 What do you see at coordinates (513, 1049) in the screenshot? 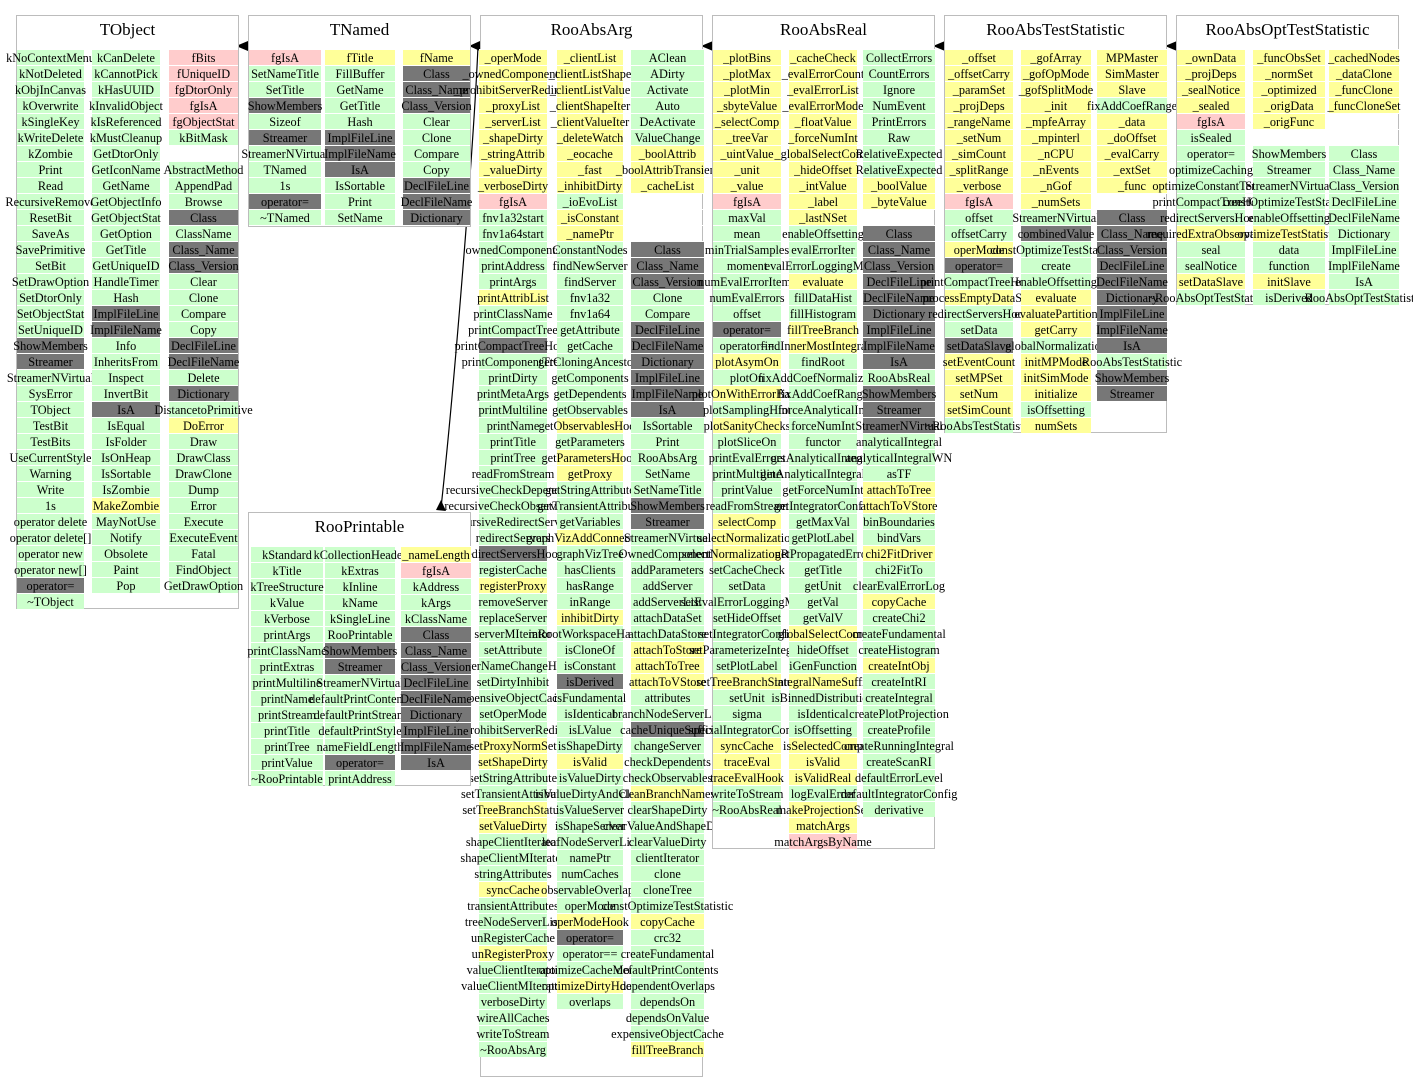
I see `class-member: ~RooAbsArg` at bounding box center [513, 1049].